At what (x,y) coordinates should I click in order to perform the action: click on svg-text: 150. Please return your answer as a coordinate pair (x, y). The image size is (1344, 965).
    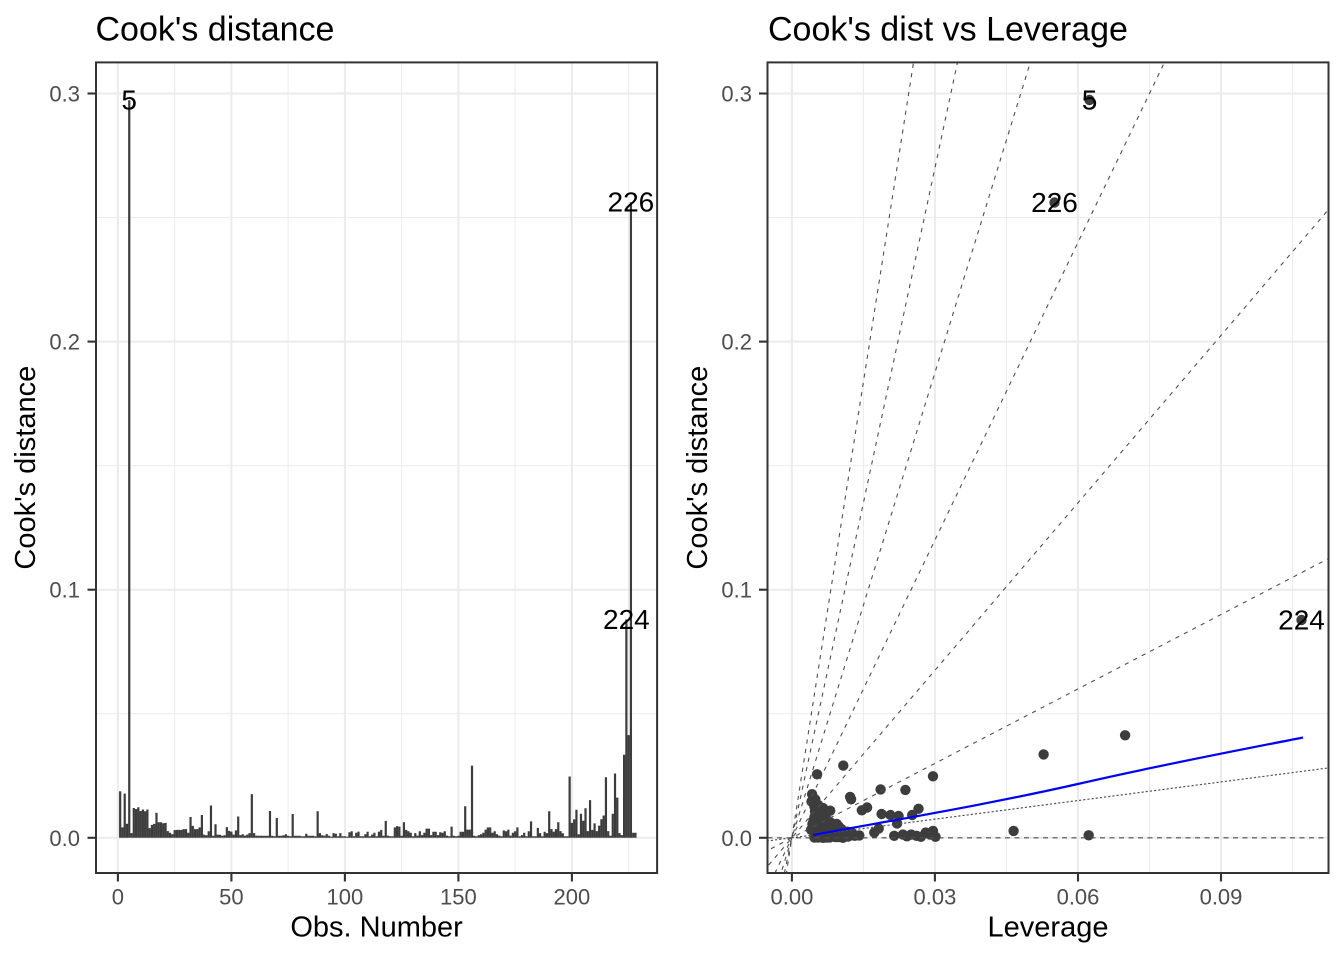
    Looking at the image, I should click on (458, 897).